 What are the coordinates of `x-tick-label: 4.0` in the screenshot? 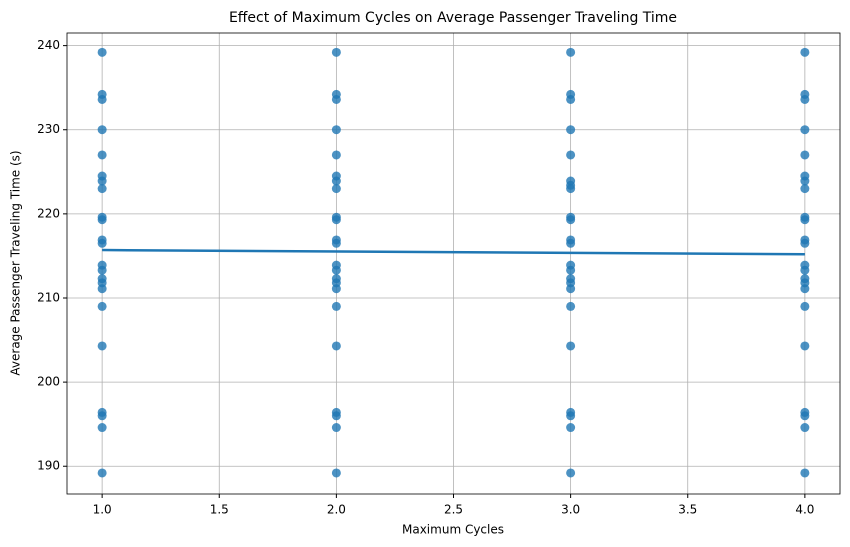 It's located at (804, 510).